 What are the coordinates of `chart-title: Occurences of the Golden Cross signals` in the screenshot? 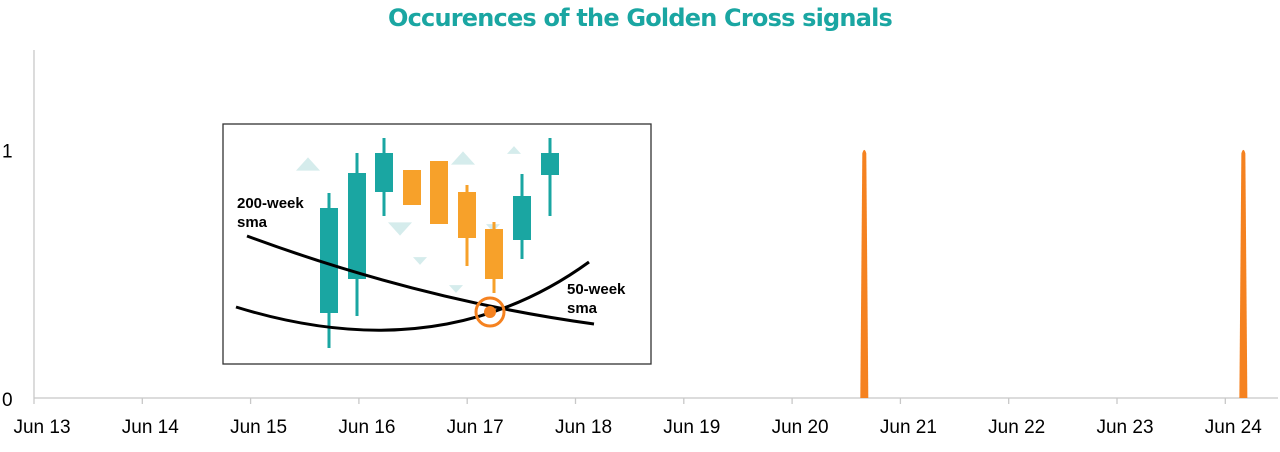 It's located at (640, 18).